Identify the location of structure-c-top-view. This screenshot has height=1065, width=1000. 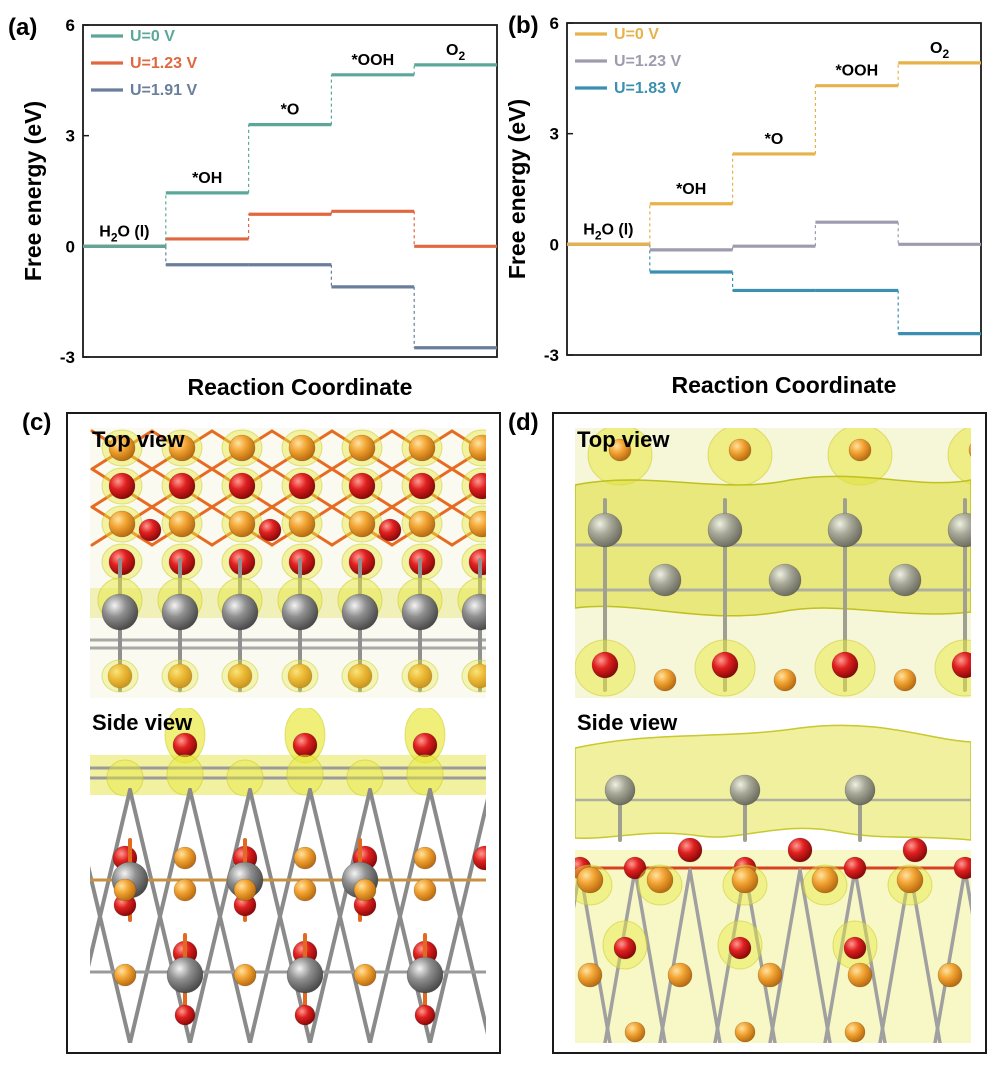
(288, 563).